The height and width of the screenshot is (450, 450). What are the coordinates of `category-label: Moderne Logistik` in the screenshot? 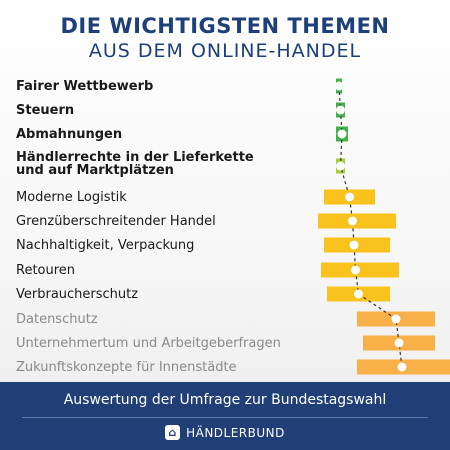 It's located at (71, 197).